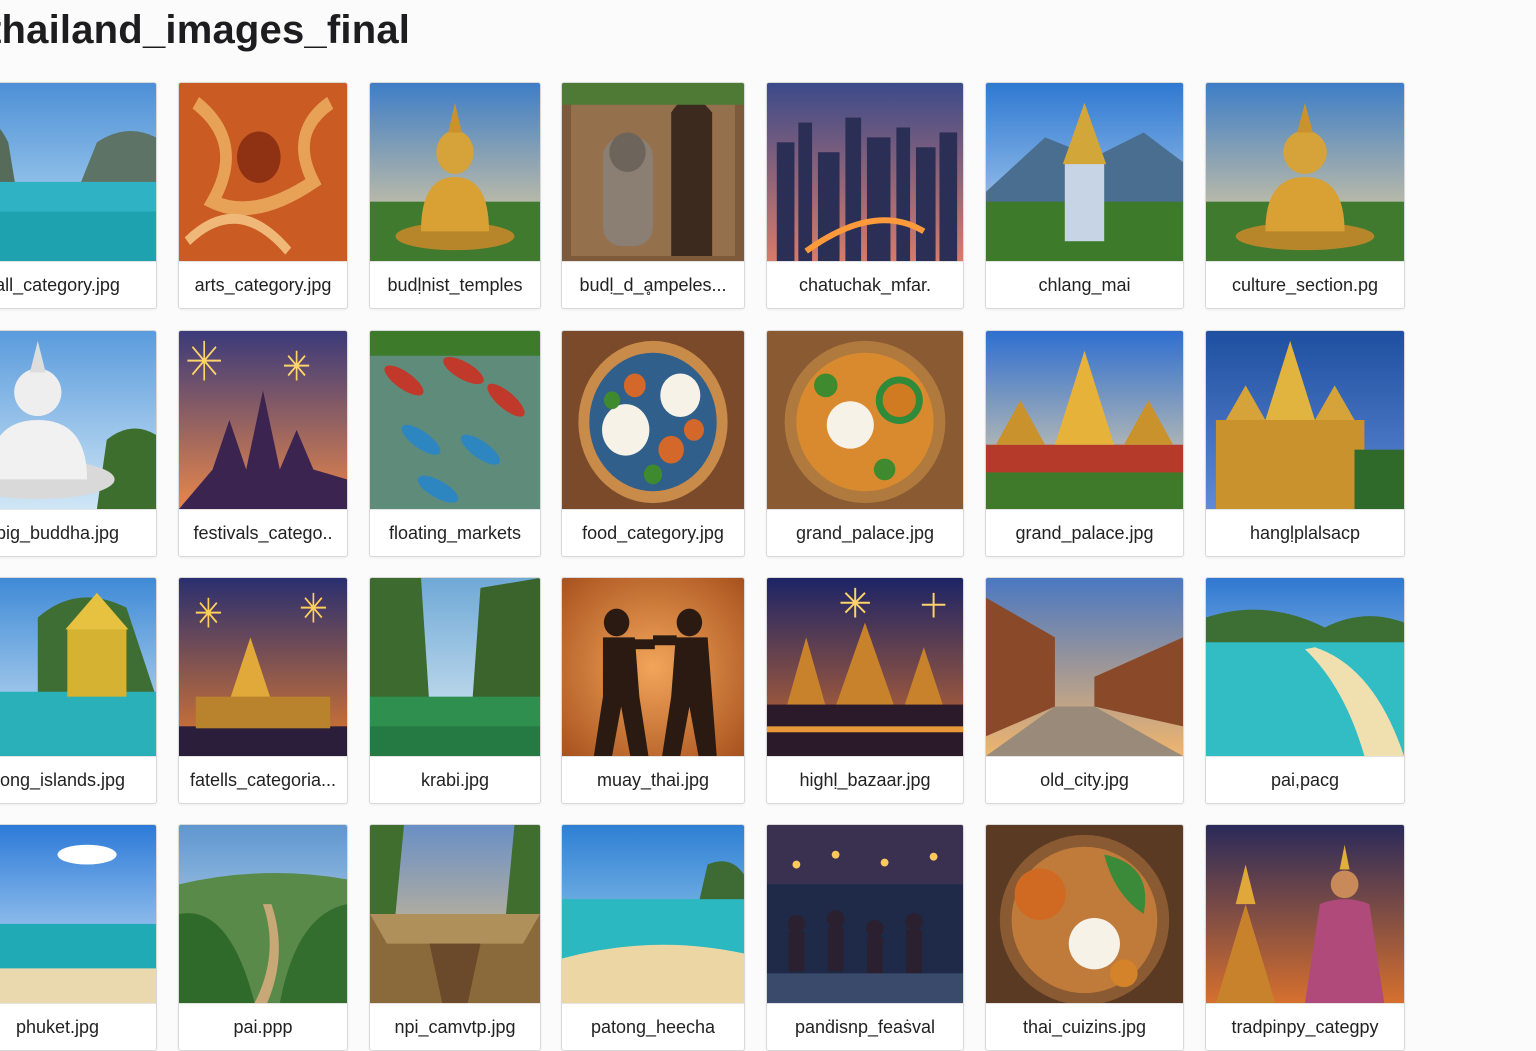  I want to click on file-name-label: culture_section.pg, so click(1305, 284).